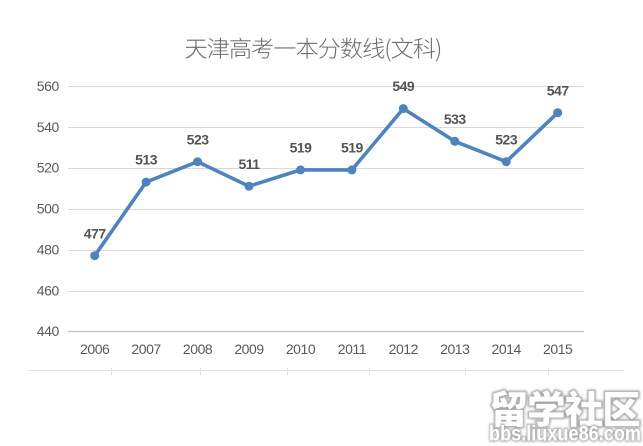 Image resolution: width=643 pixels, height=446 pixels. What do you see at coordinates (249, 349) in the screenshot?
I see `svg-text: 2009` at bounding box center [249, 349].